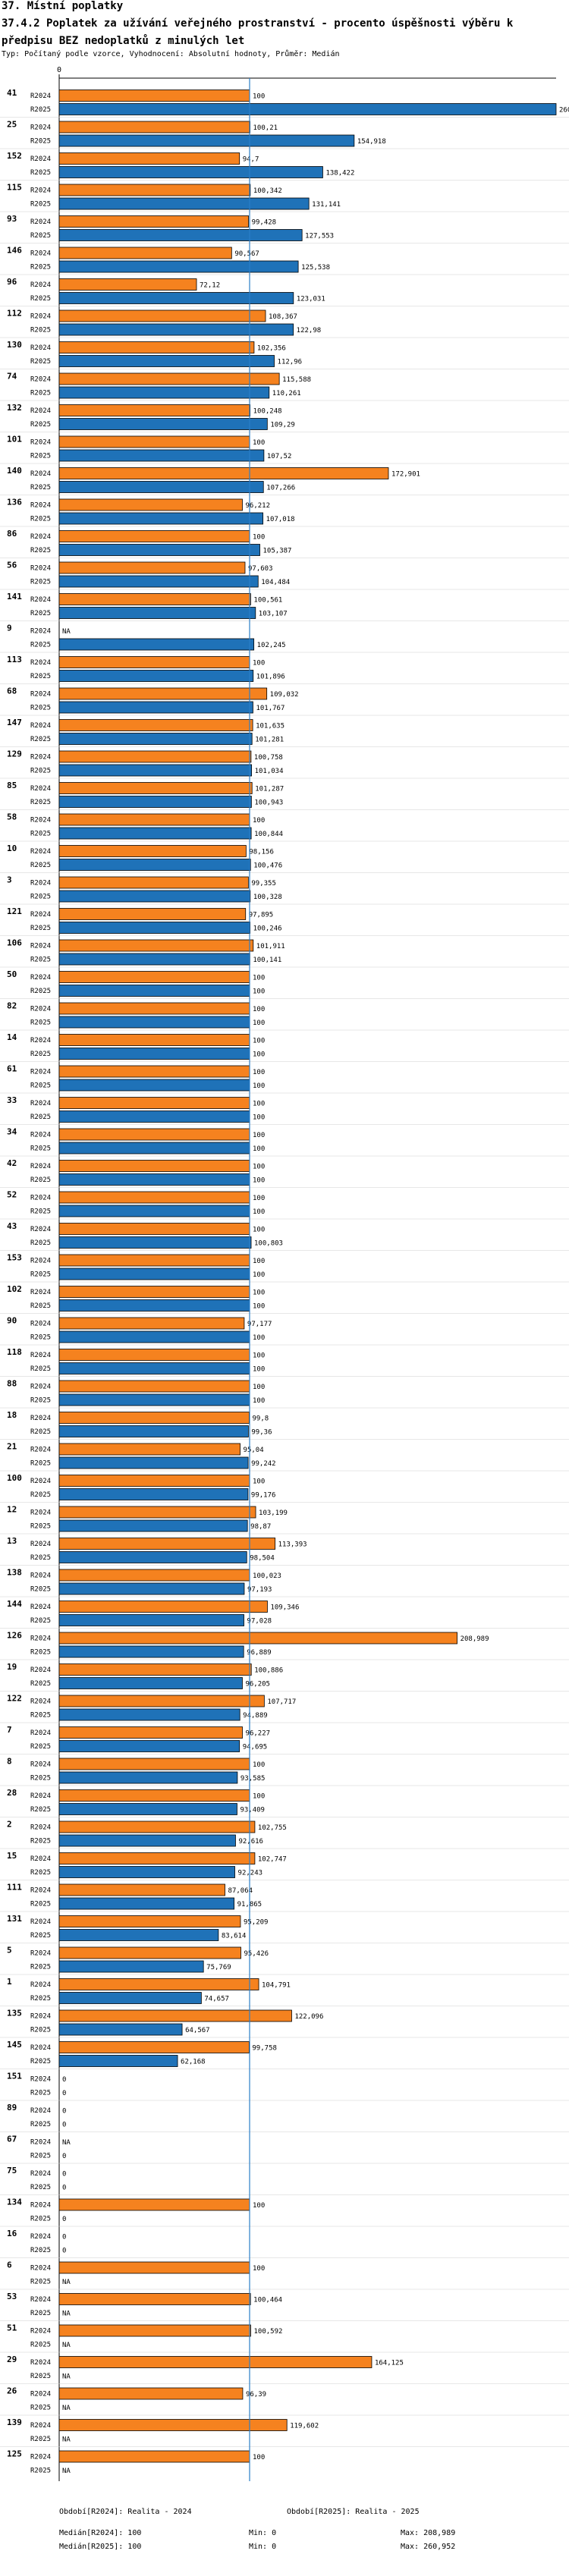 The height and width of the screenshot is (2576, 569). What do you see at coordinates (12, 785) in the screenshot?
I see `group-label: 85` at bounding box center [12, 785].